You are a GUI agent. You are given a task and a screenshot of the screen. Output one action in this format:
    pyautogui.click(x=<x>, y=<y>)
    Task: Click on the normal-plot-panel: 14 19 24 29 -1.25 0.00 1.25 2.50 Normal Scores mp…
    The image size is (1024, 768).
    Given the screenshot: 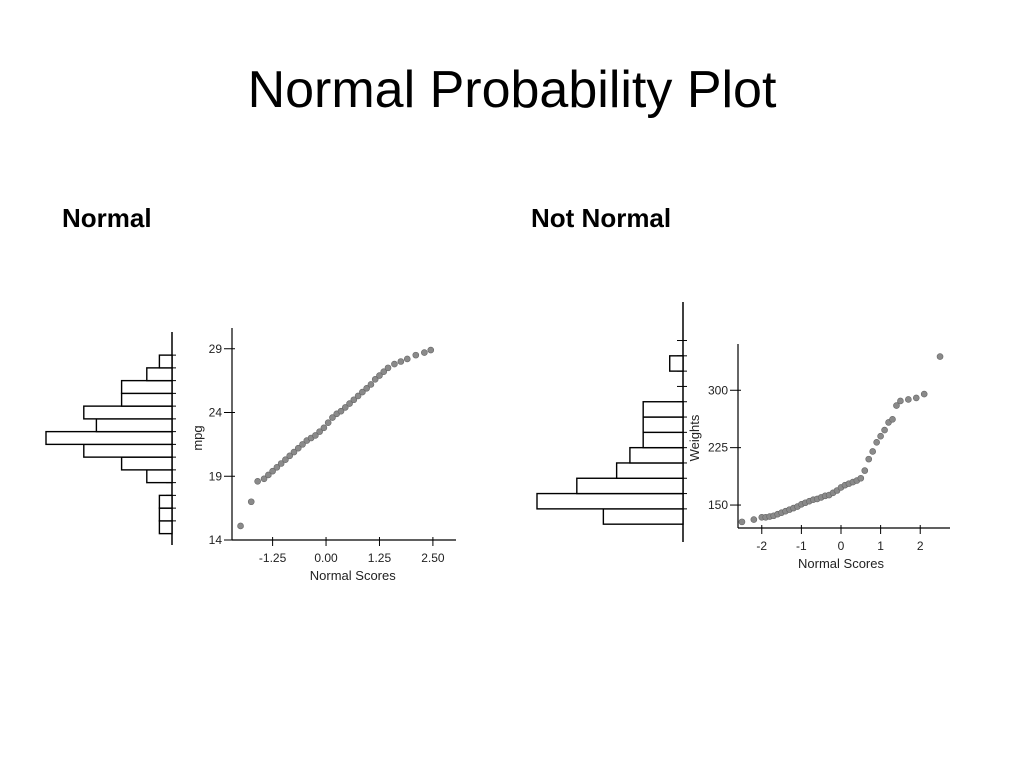 What is the action you would take?
    pyautogui.click(x=250, y=455)
    